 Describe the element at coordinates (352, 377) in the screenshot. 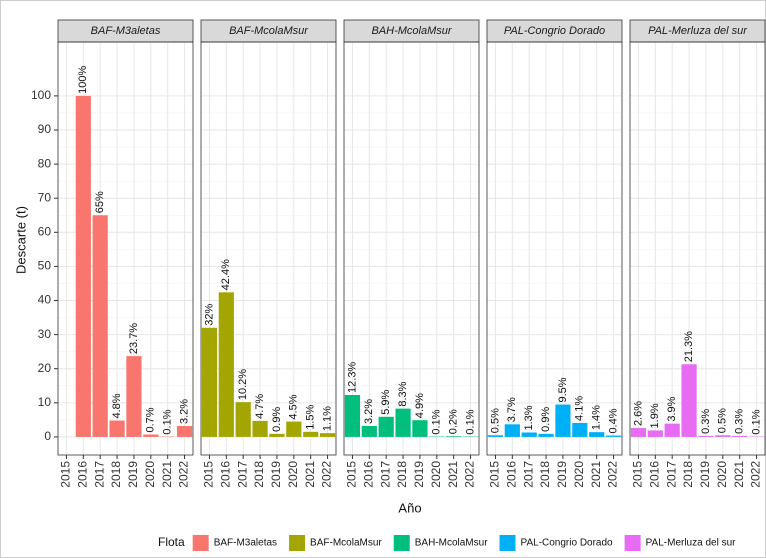

I see `value-label: 12.3%` at that location.